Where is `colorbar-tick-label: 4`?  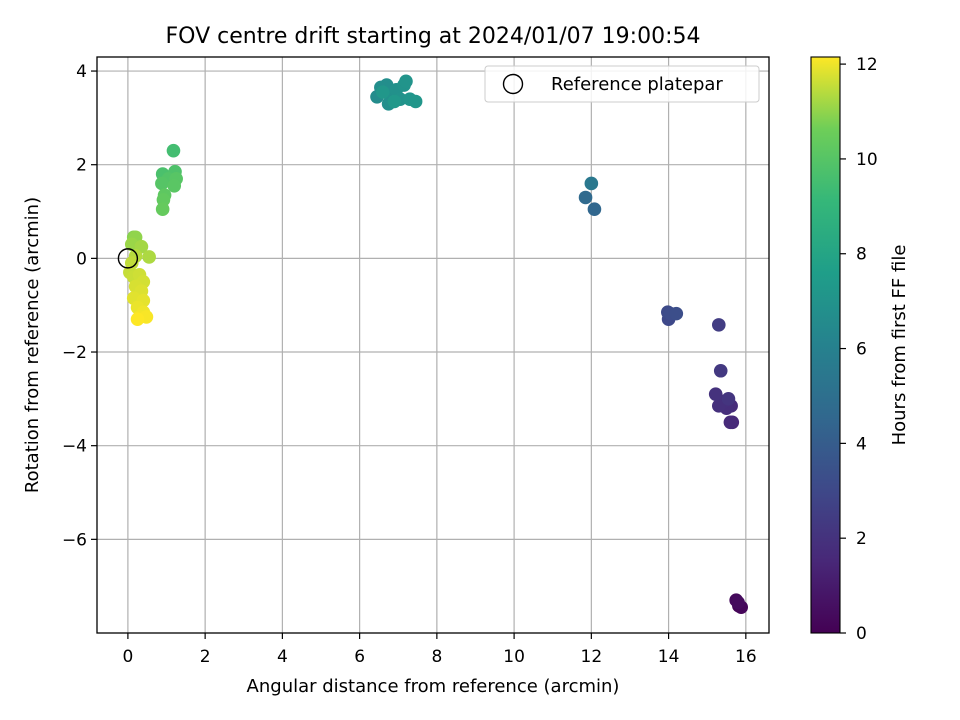 colorbar-tick-label: 4 is located at coordinates (861, 444).